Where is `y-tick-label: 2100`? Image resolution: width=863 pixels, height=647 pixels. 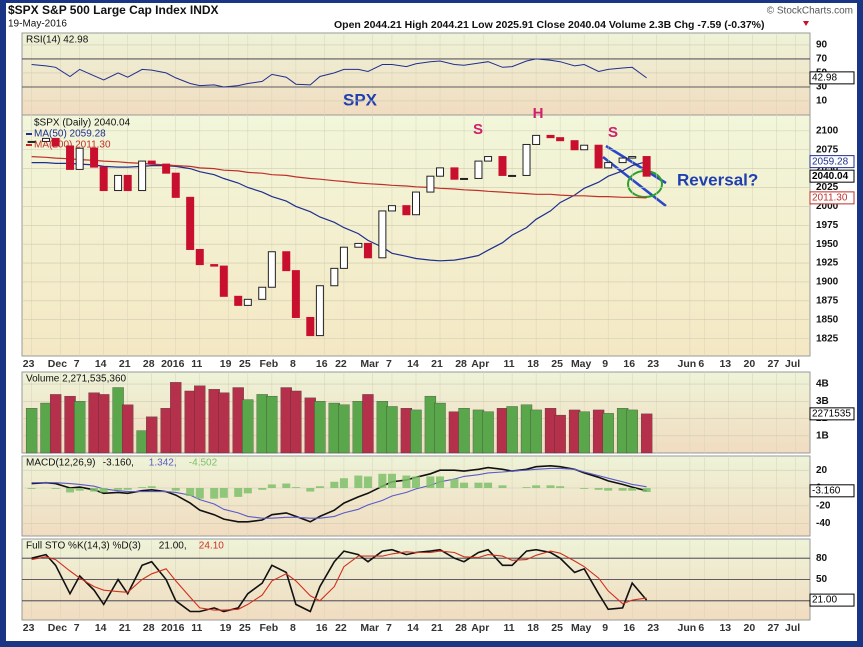
y-tick-label: 2100 is located at coordinates (827, 131).